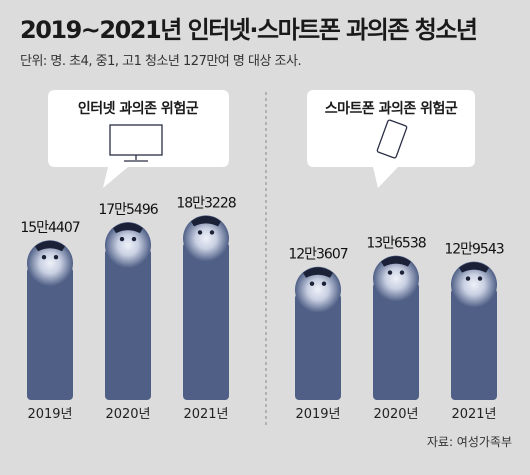 The width and height of the screenshot is (530, 475). I want to click on internet-callout: 인터넷 과의존 위험군, so click(138, 139).